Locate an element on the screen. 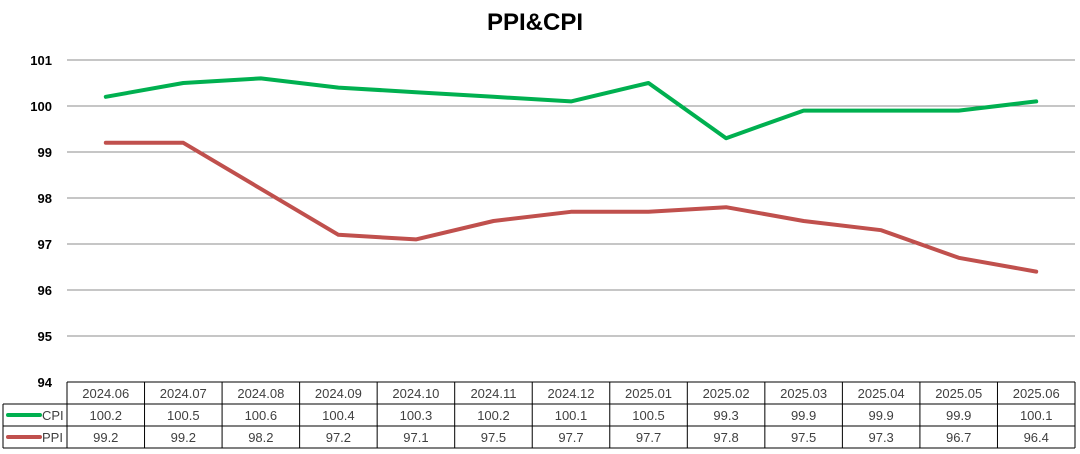 The image size is (1080, 454). category-label: 2024.09 is located at coordinates (338, 393).